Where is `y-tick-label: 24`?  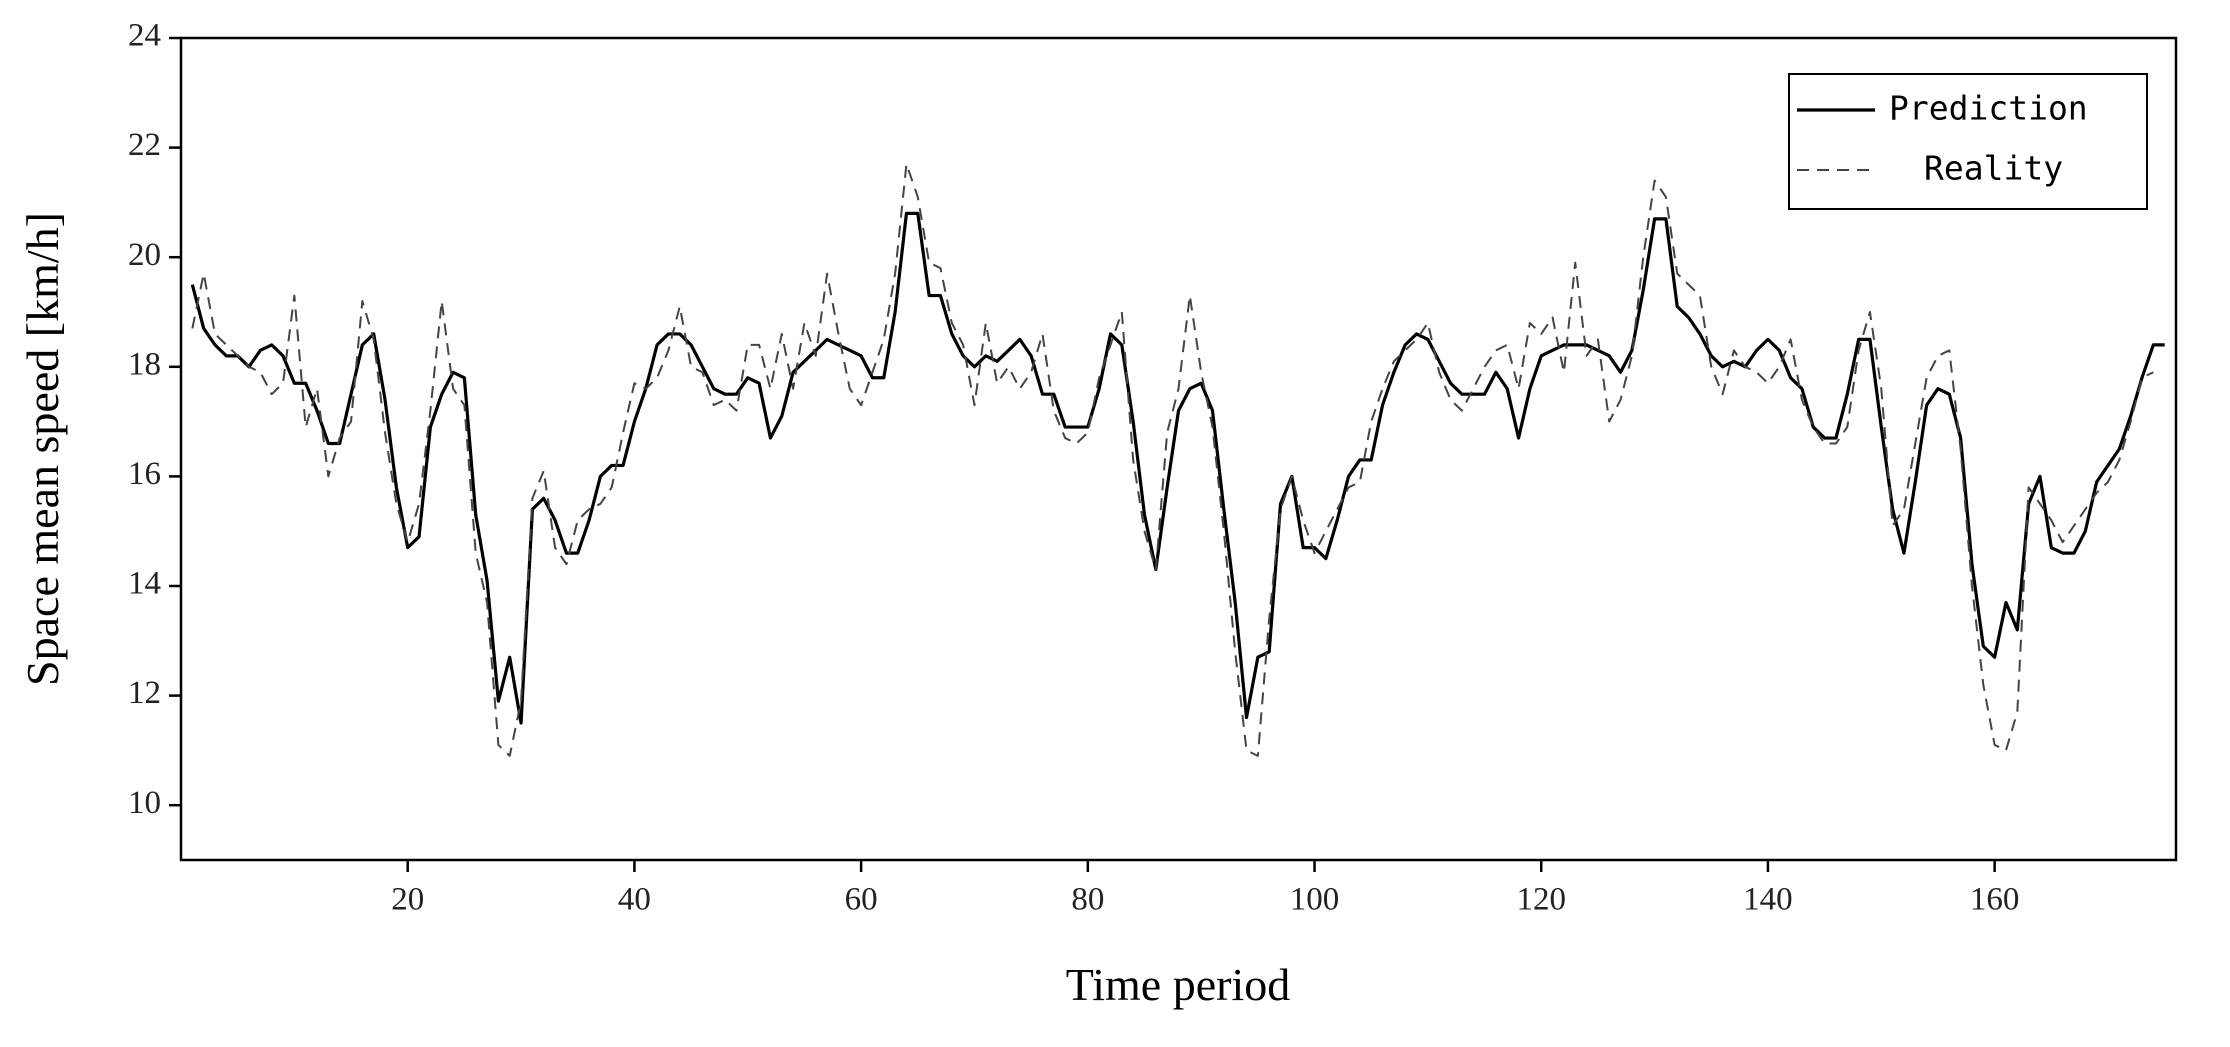
y-tick-label: 24 is located at coordinates (144, 36).